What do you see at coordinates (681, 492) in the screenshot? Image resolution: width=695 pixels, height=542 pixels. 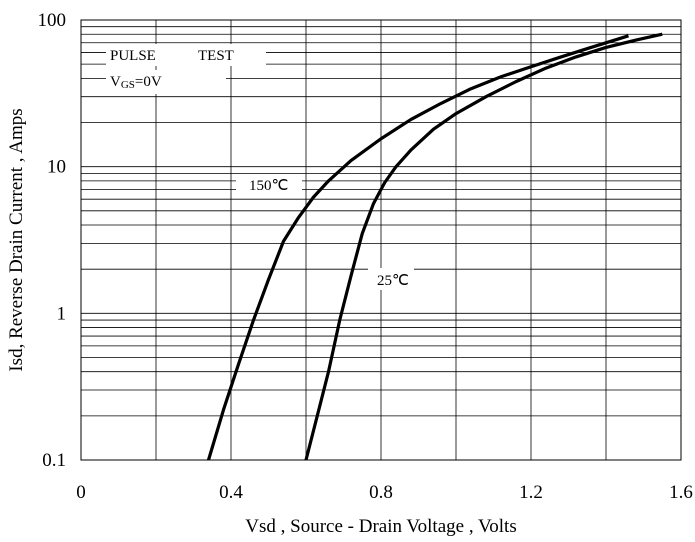 I see `x-tick-label: 1.6` at bounding box center [681, 492].